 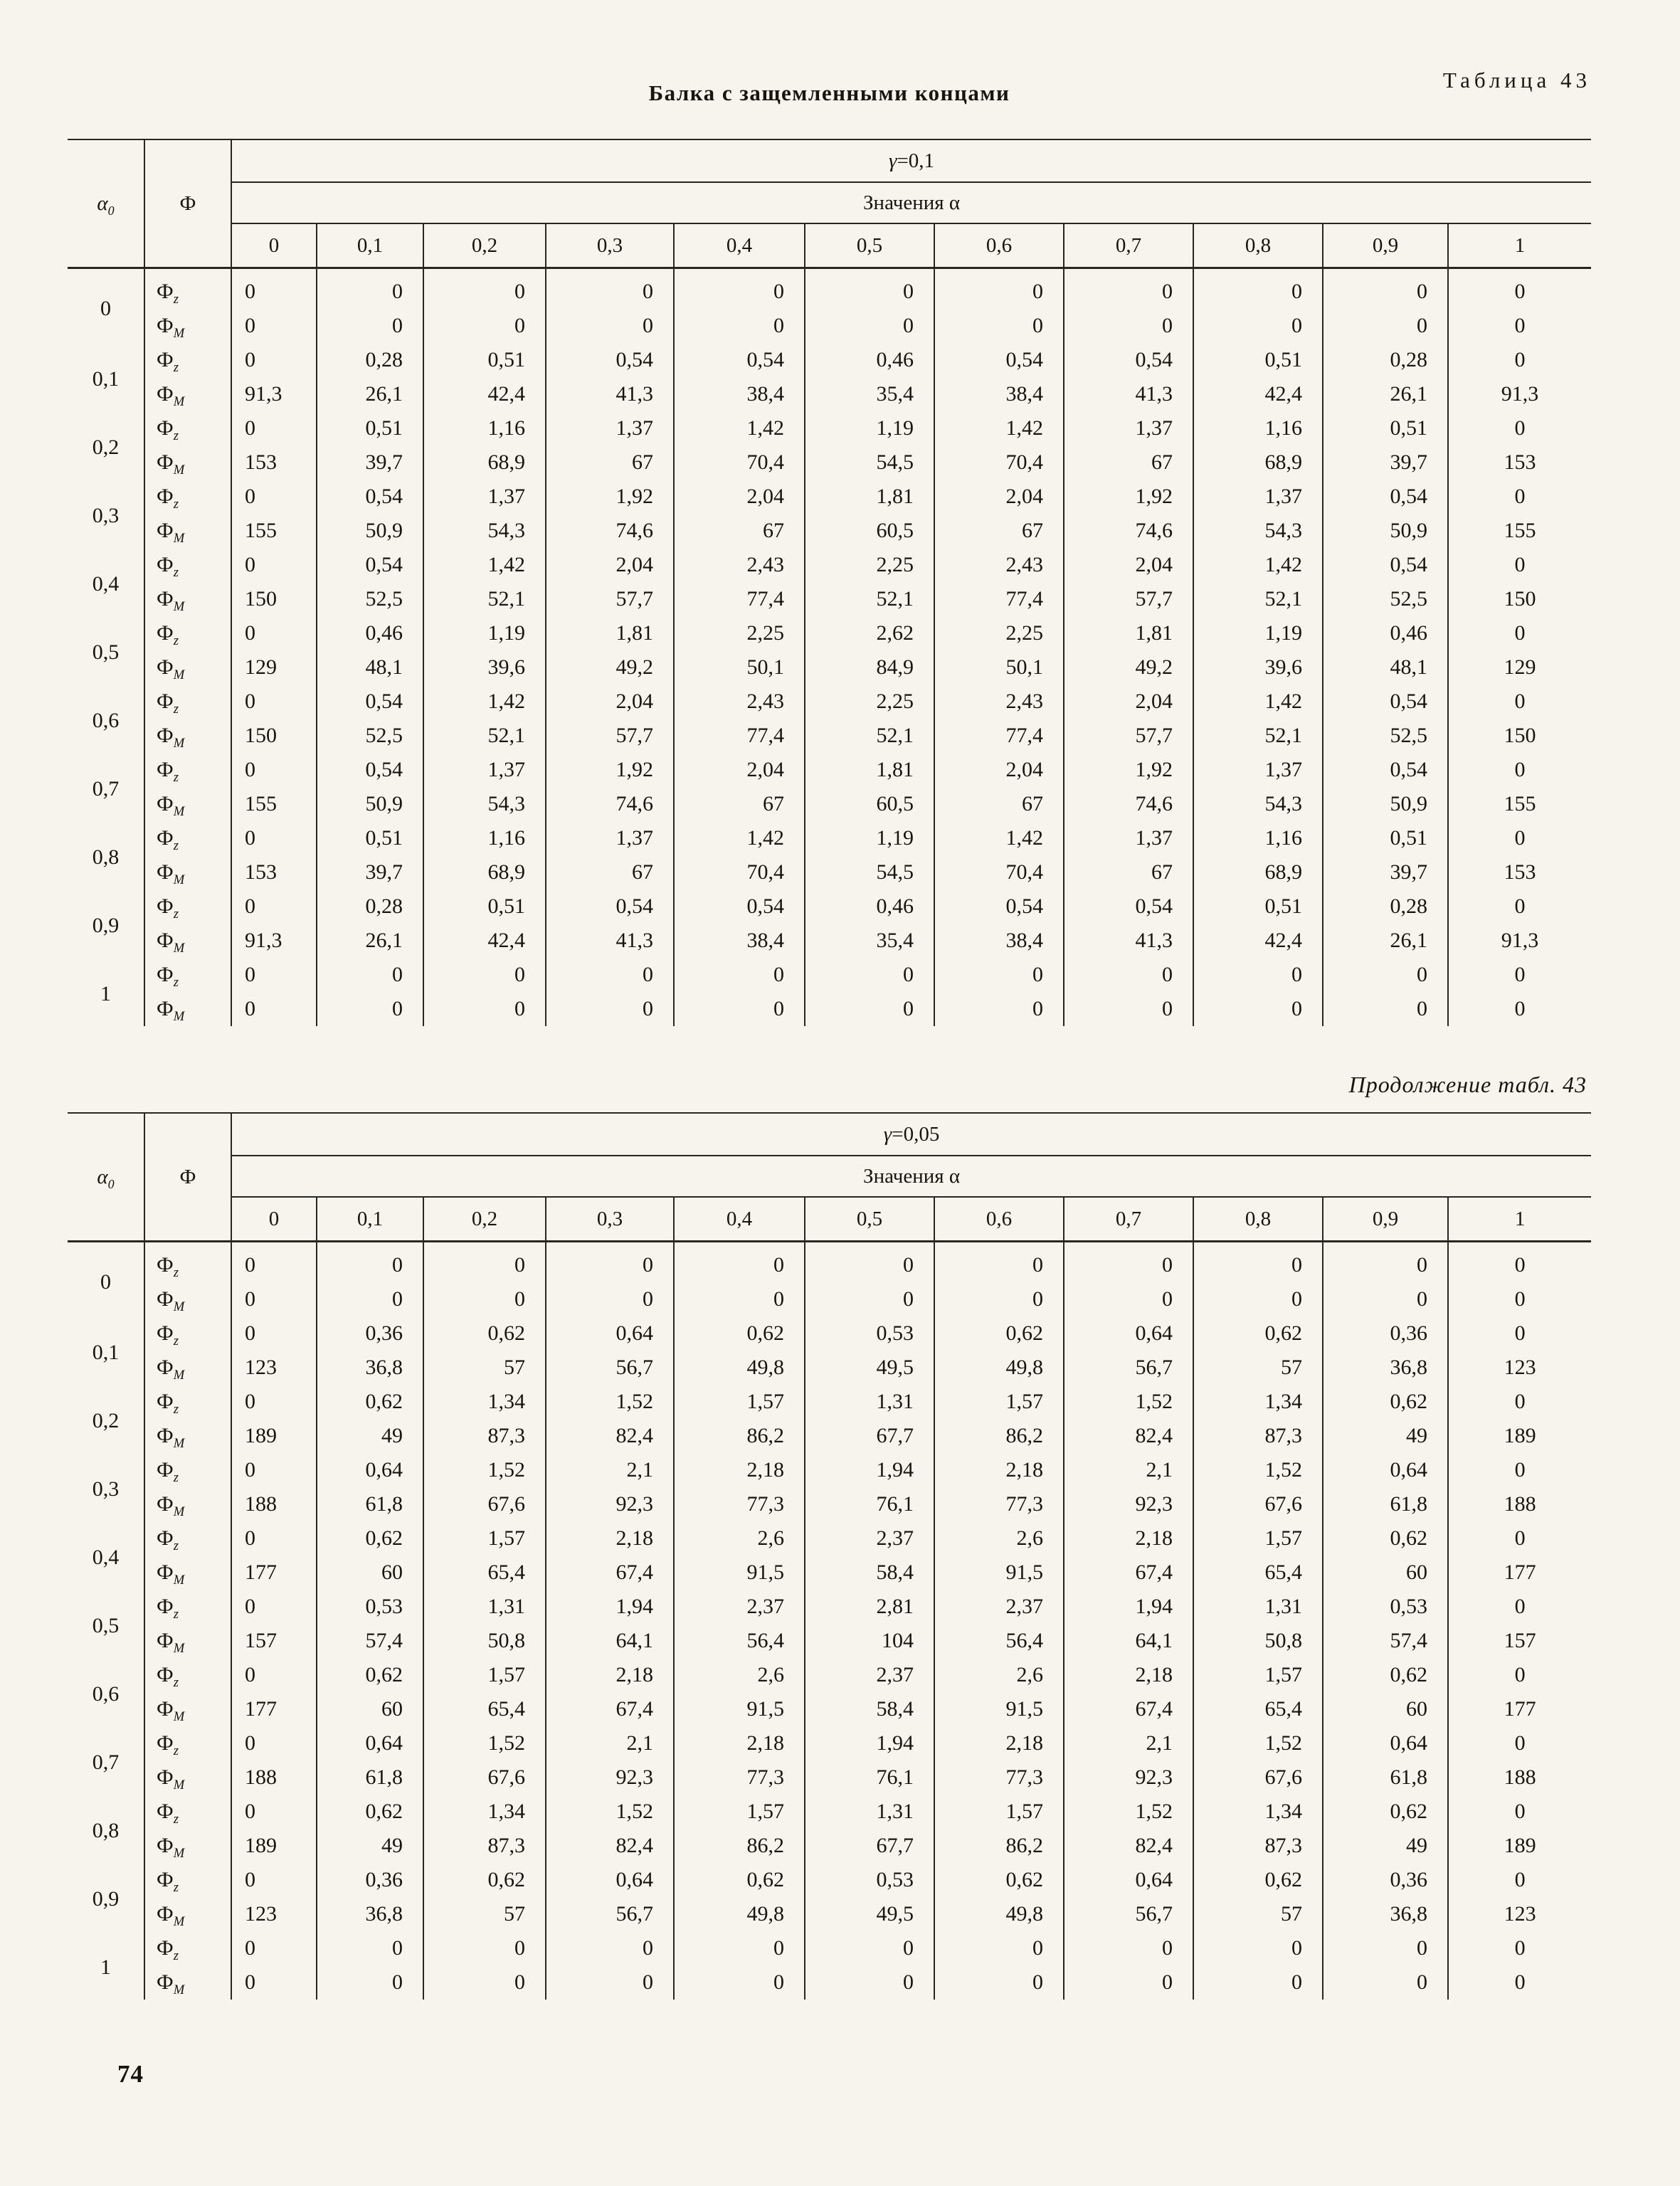 I want to click on data-cell: 91,5, so click(x=999, y=1709).